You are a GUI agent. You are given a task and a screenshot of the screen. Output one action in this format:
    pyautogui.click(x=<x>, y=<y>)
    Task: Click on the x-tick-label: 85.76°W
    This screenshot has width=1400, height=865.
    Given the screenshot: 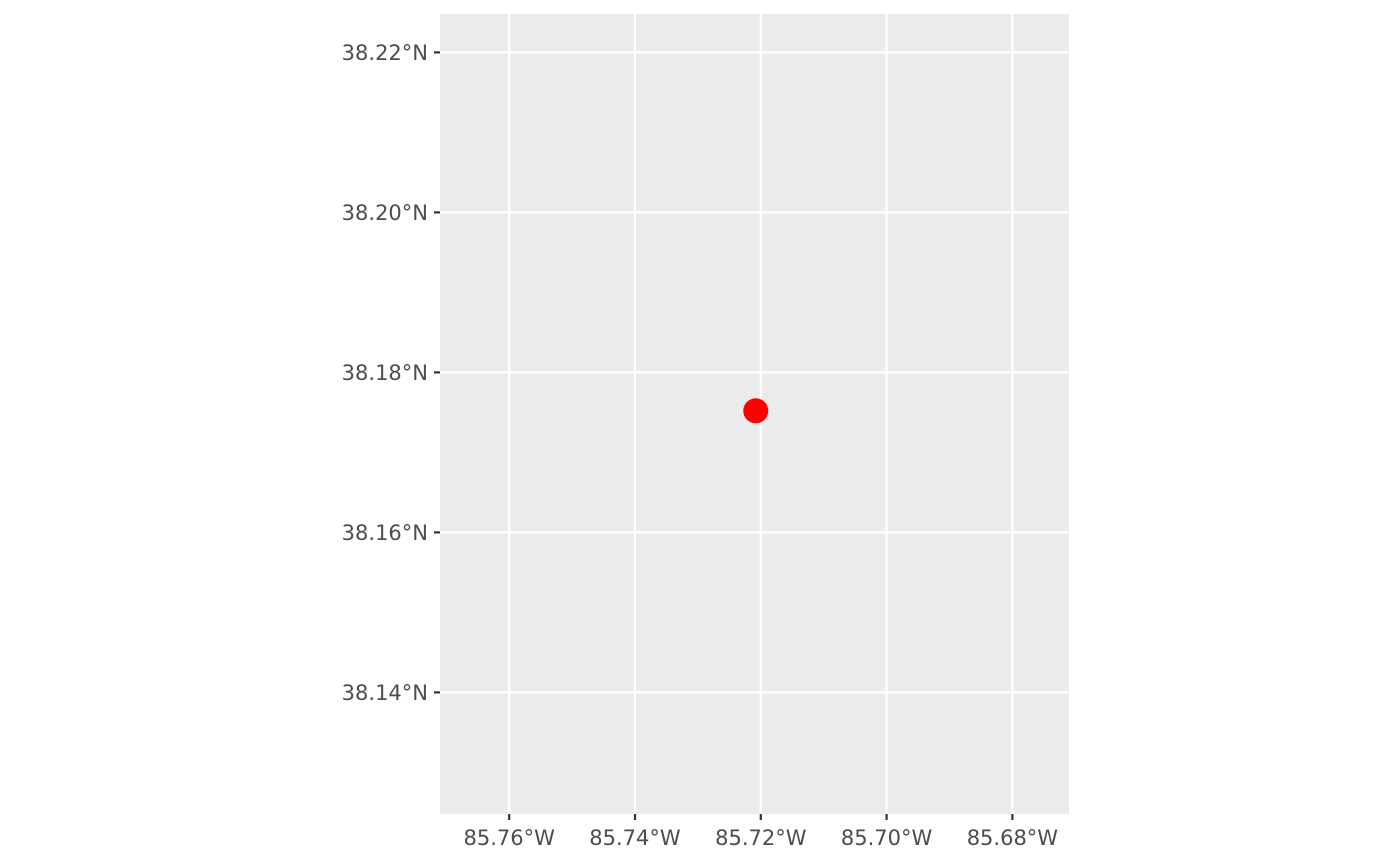 What is the action you would take?
    pyautogui.click(x=509, y=838)
    